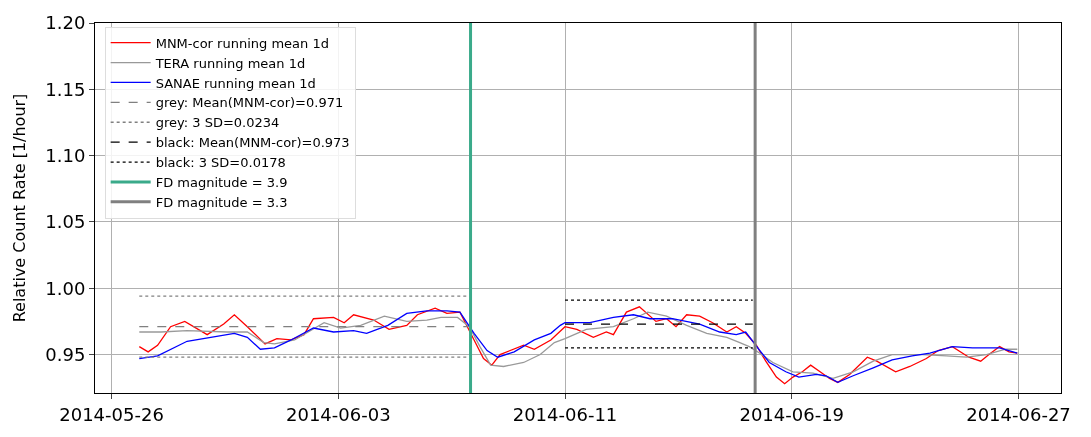 Image resolution: width=1091 pixels, height=437 pixels. What do you see at coordinates (65, 23) in the screenshot?
I see `y-tick-label: 1.20` at bounding box center [65, 23].